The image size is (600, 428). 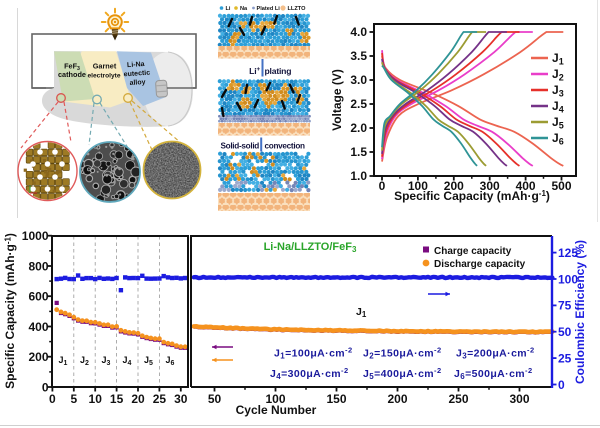 What do you see at coordinates (136, 74) in the screenshot?
I see `svg-text: eutectic` at bounding box center [136, 74].